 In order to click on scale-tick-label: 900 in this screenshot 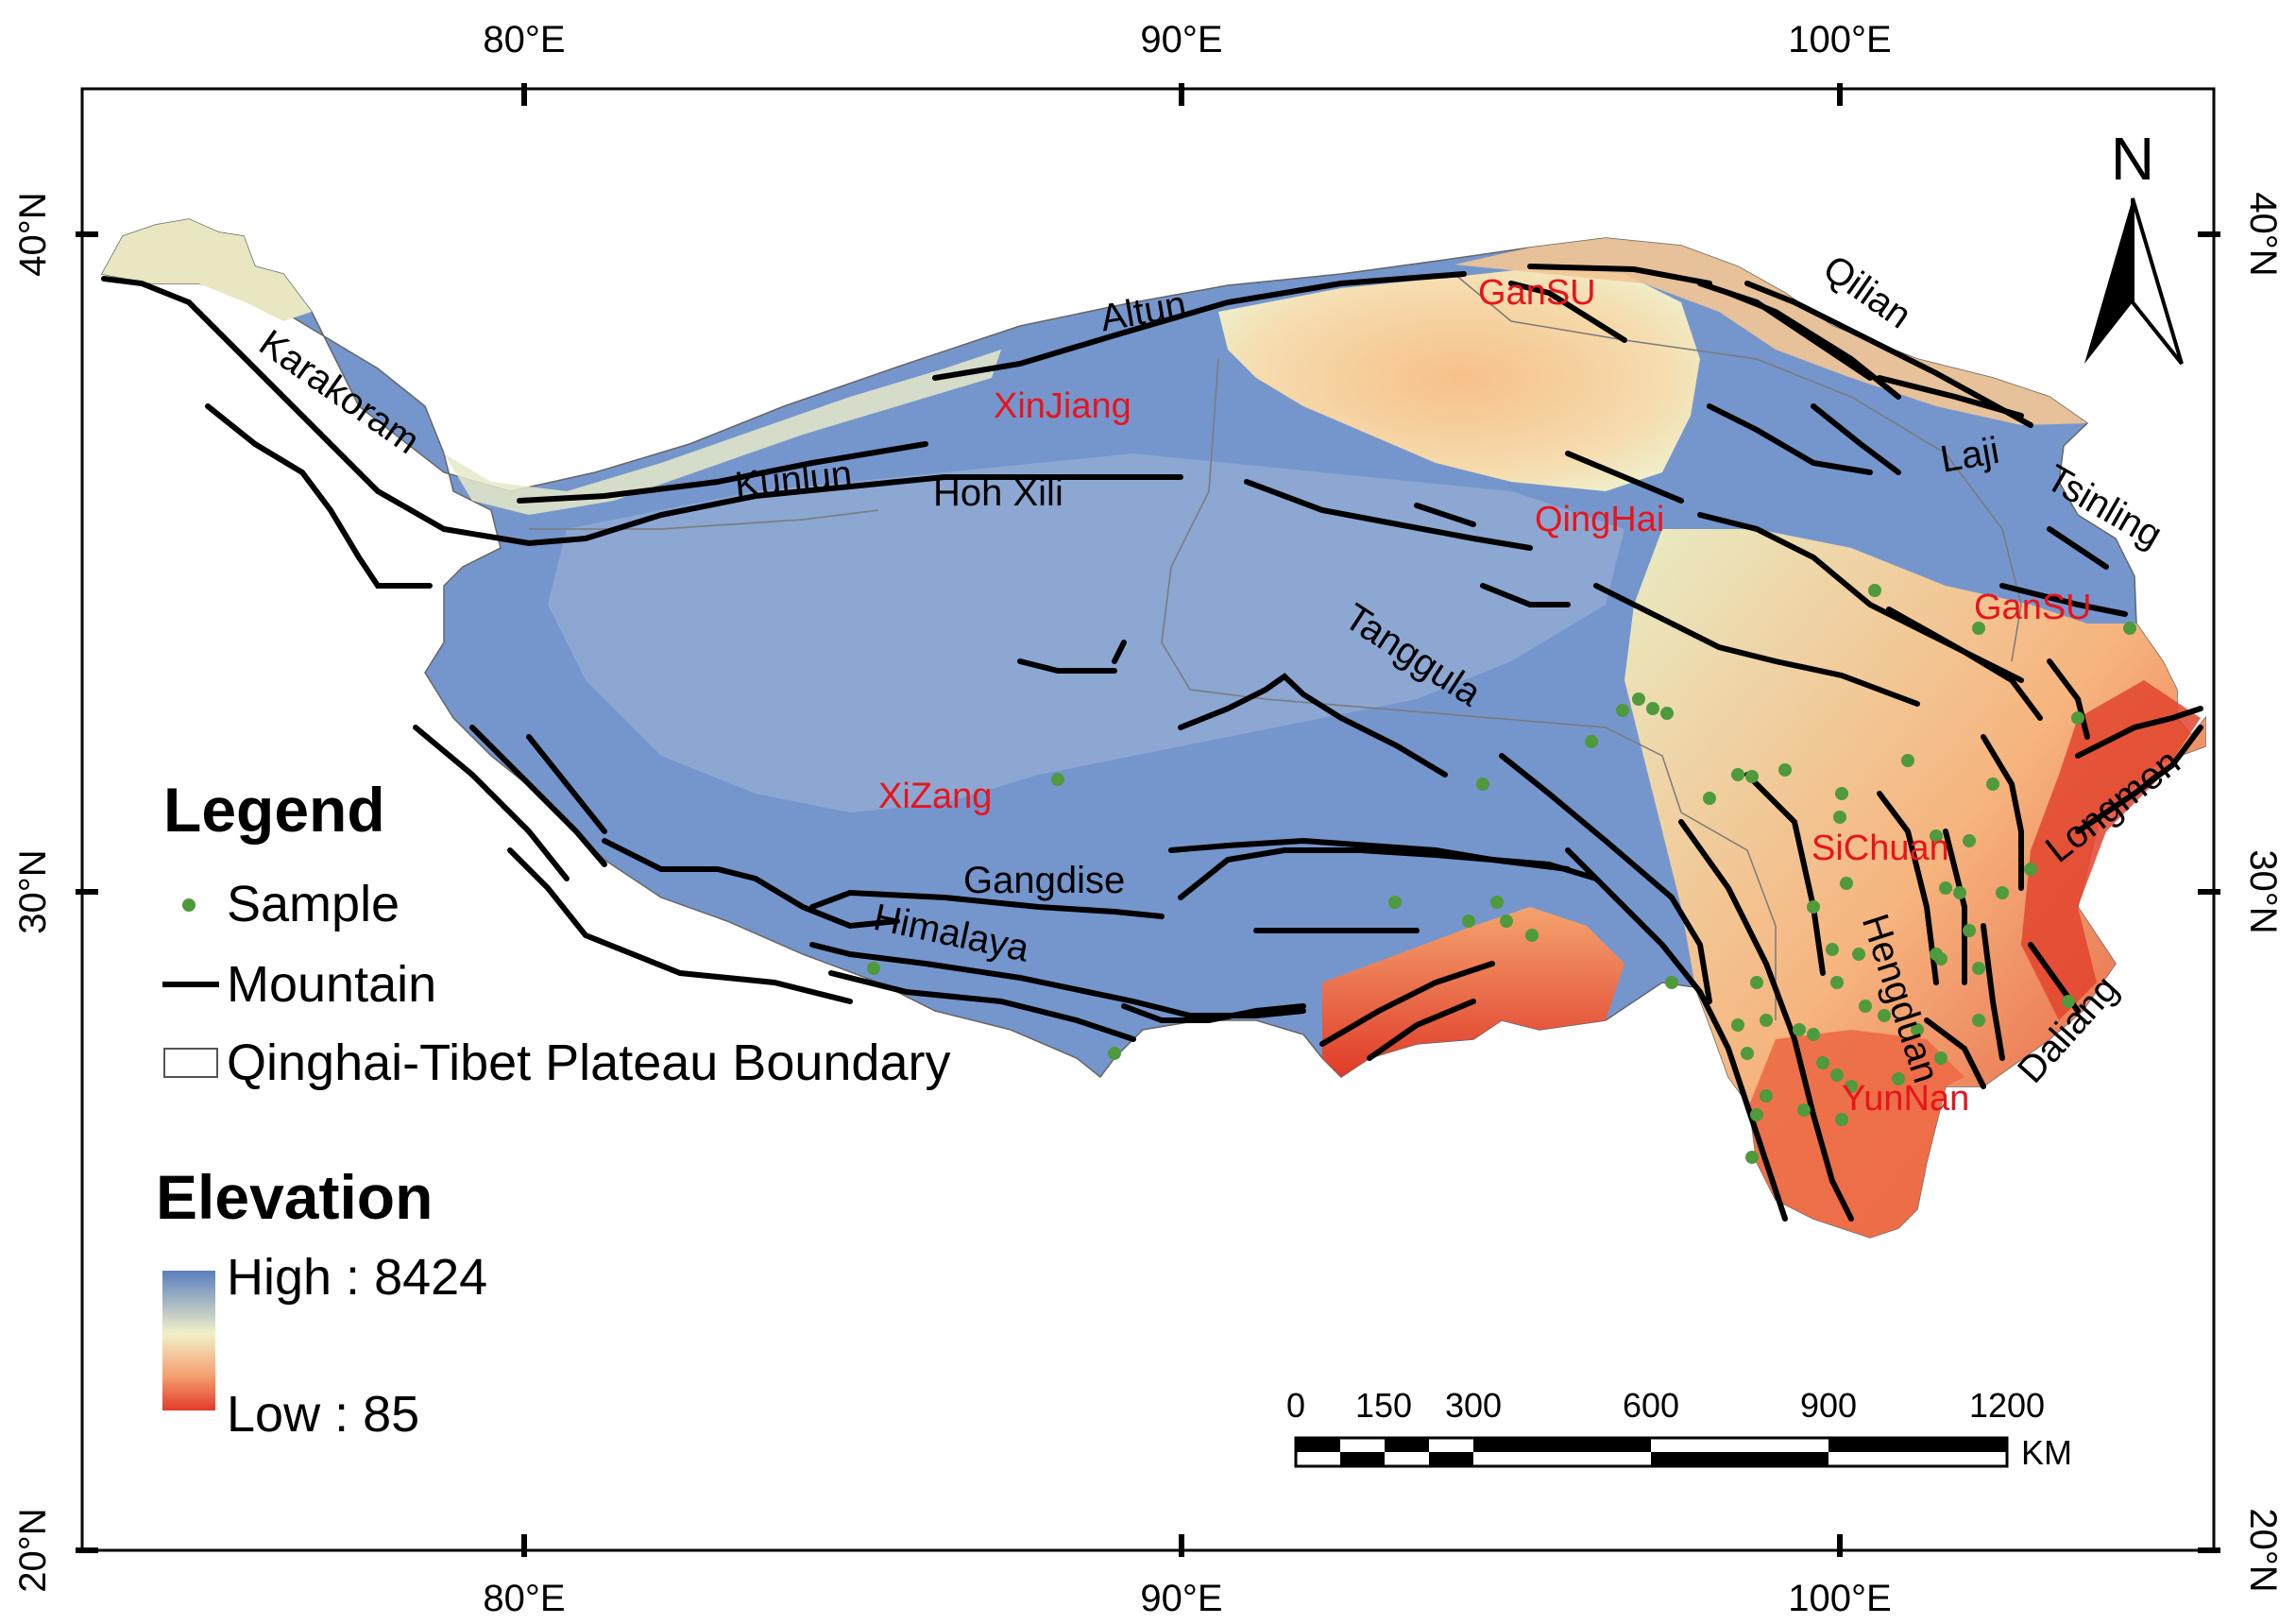, I will do `click(1829, 1405)`.